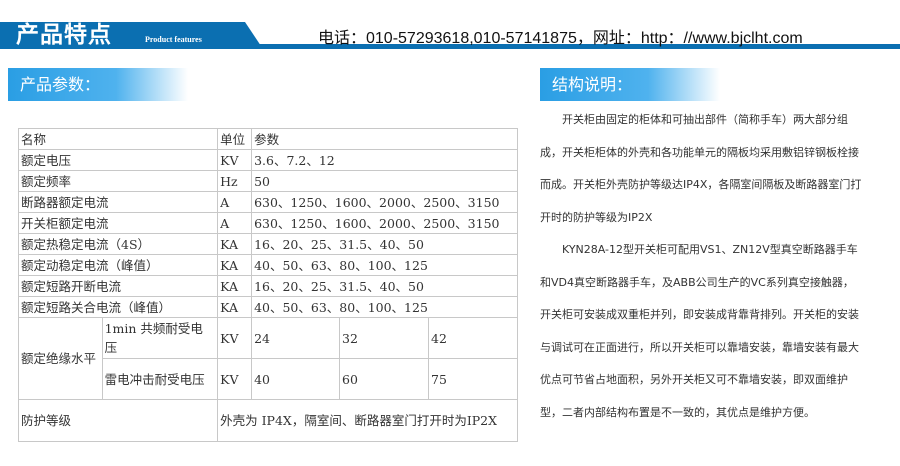 The width and height of the screenshot is (900, 466). Describe the element at coordinates (384, 379) in the screenshot. I see `table-cell: 60` at that location.